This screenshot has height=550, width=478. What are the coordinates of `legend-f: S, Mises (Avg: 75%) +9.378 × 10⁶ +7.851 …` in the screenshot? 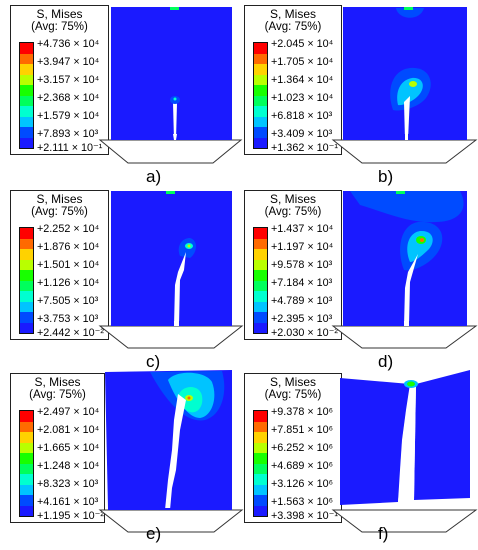 It's located at (293, 448).